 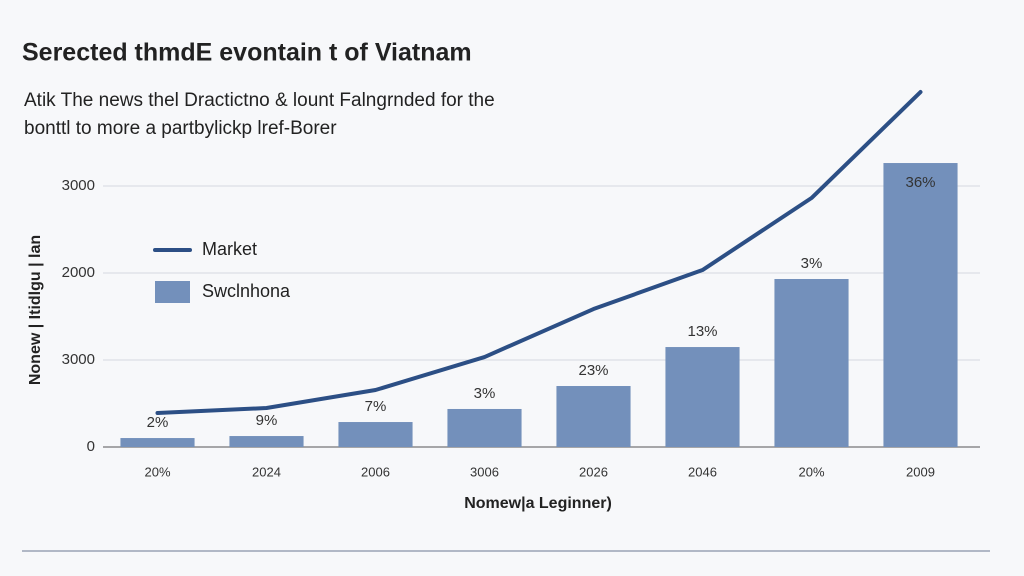 What do you see at coordinates (267, 420) in the screenshot?
I see `bar-label: 9%` at bounding box center [267, 420].